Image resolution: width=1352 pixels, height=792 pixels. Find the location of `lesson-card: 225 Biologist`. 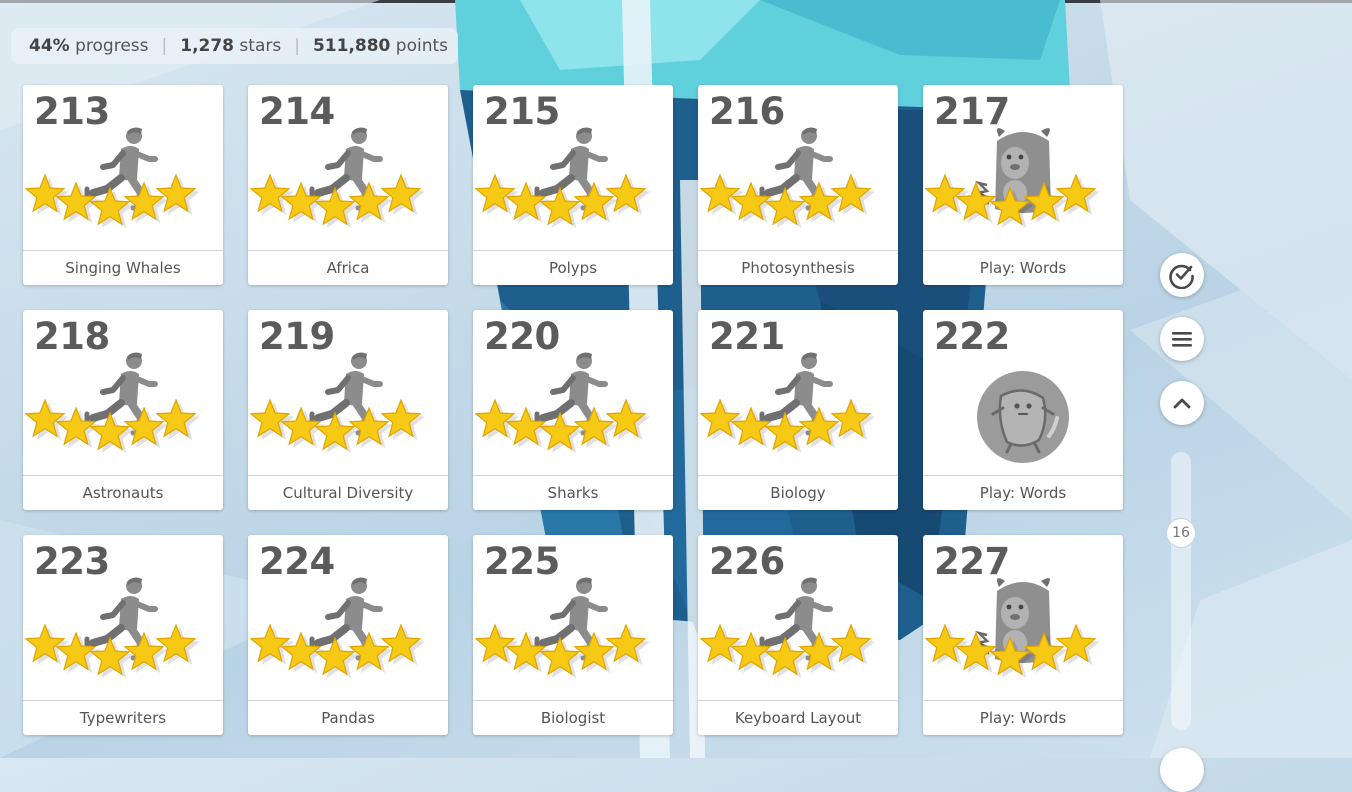

lesson-card: 225 Biologist is located at coordinates (573, 635).